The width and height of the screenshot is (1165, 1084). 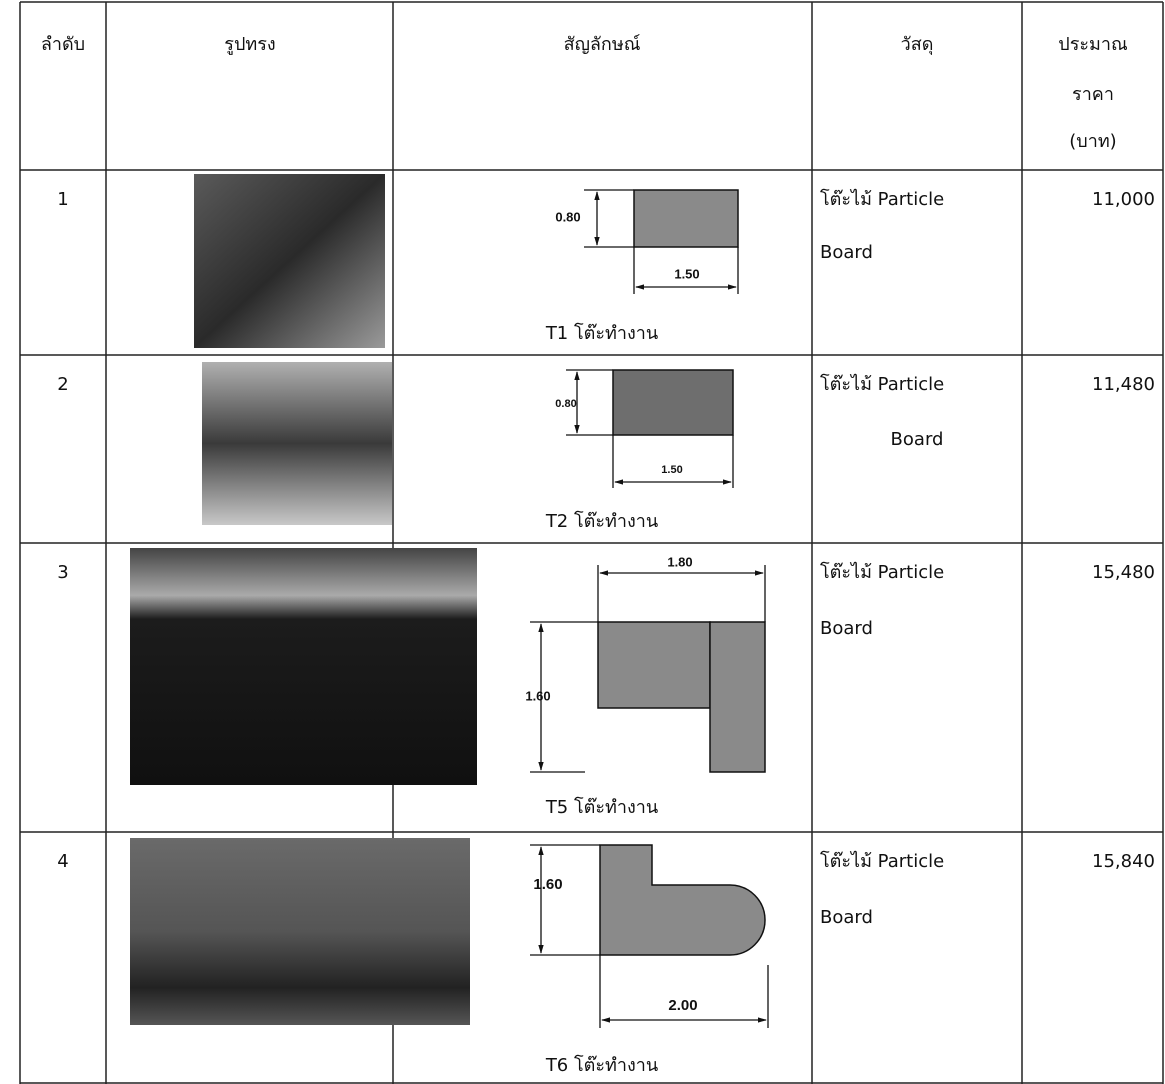 What do you see at coordinates (249, 44) in the screenshot?
I see `header-cell: รูปทรง` at bounding box center [249, 44].